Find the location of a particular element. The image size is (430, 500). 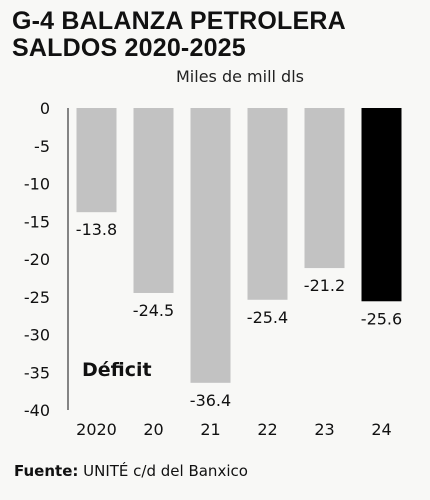

source-note: Fuente: UNITÉ c/d del Banxico is located at coordinates (131, 471).